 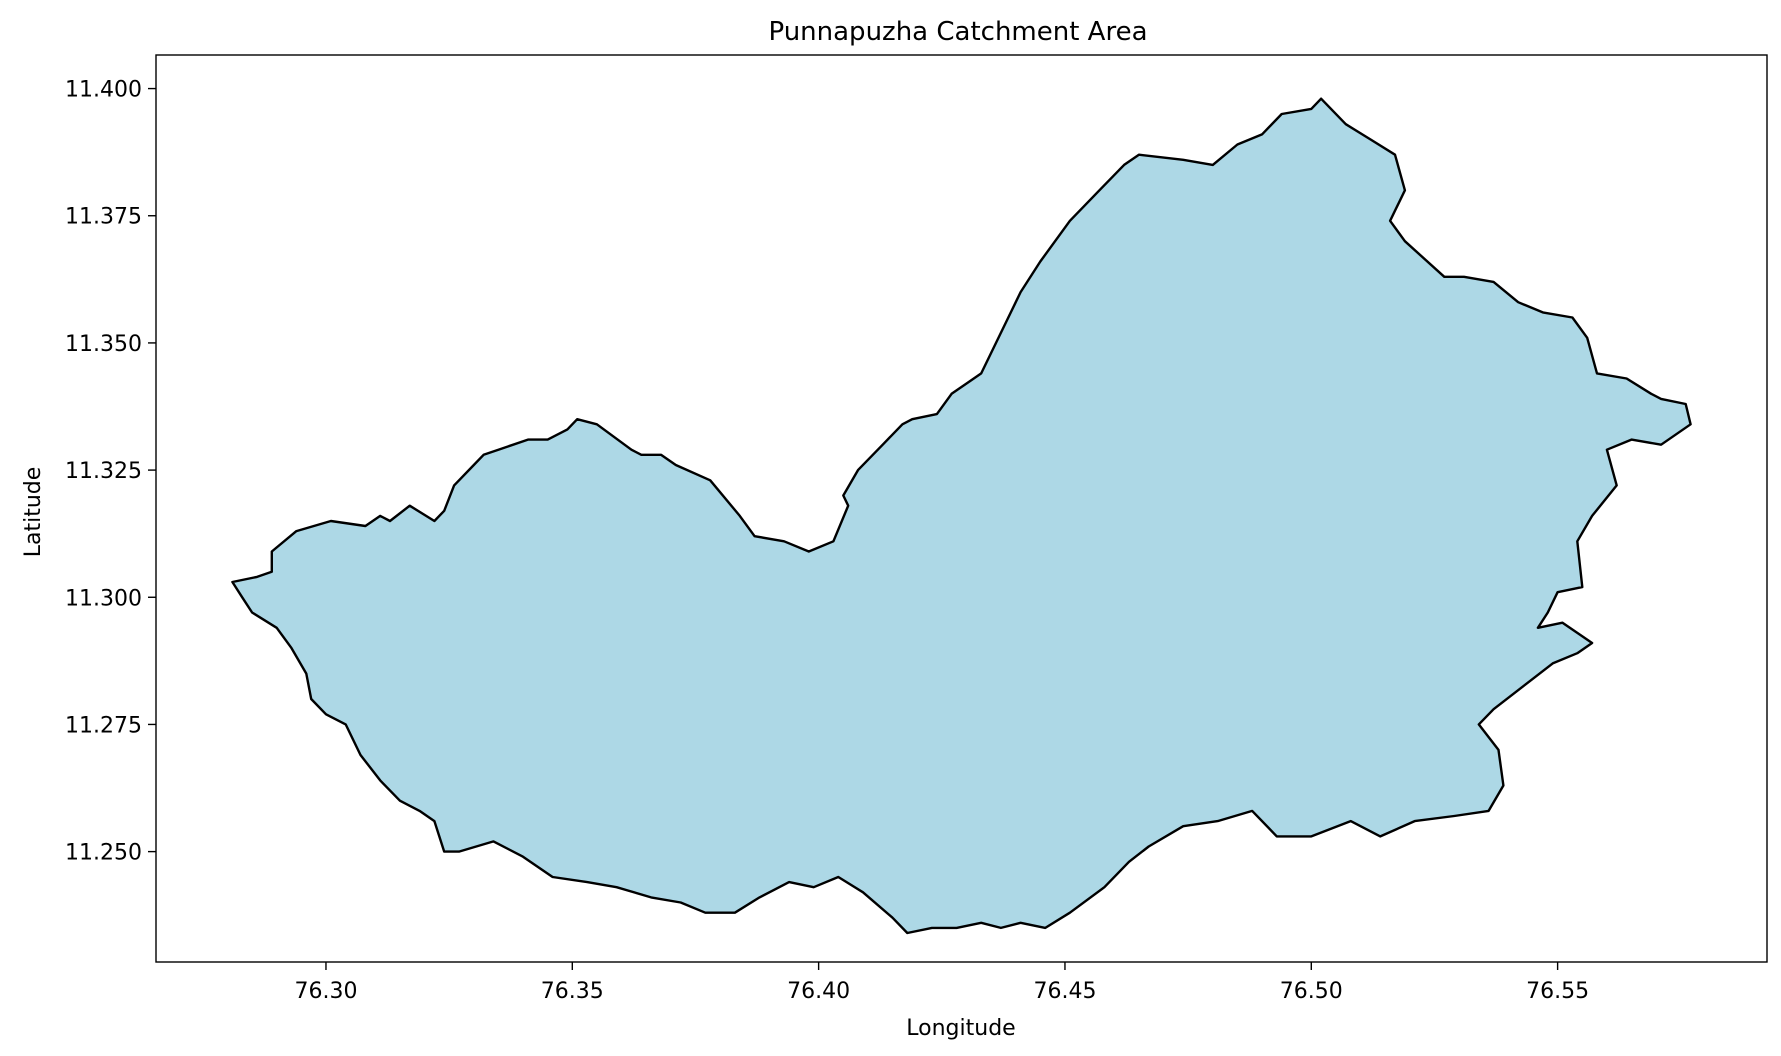 What do you see at coordinates (103, 217) in the screenshot?
I see `y-tick-label: 11.375` at bounding box center [103, 217].